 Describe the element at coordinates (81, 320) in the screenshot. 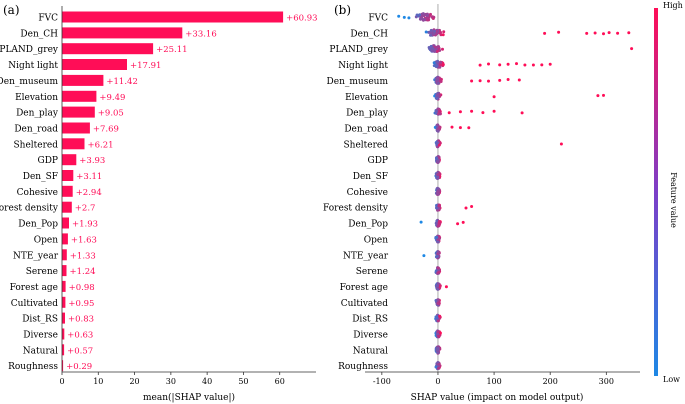

I see `value-label: +0.83` at that location.